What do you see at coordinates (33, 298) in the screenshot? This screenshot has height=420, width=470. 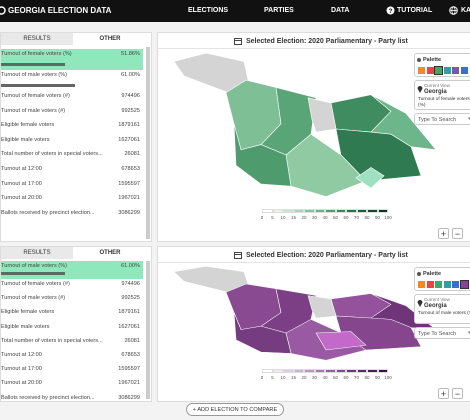 I see `indicator-label: Turnout of male voters (#)` at bounding box center [33, 298].